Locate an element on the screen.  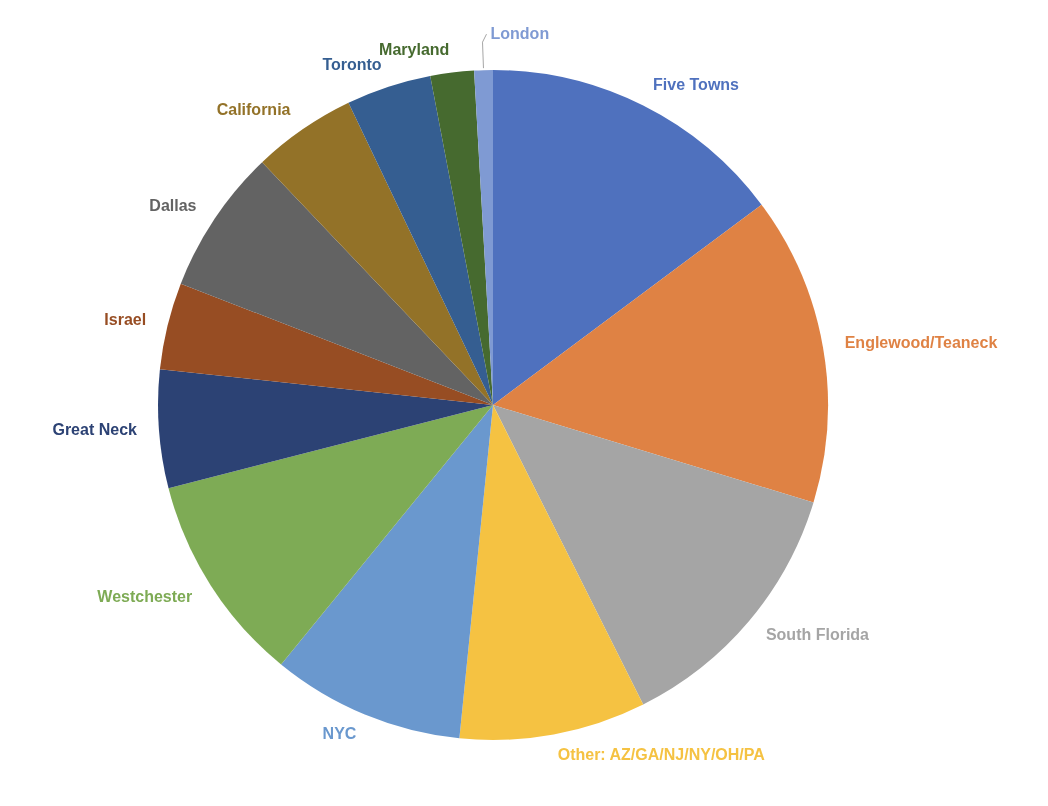
slice-label: Maryland is located at coordinates (414, 50).